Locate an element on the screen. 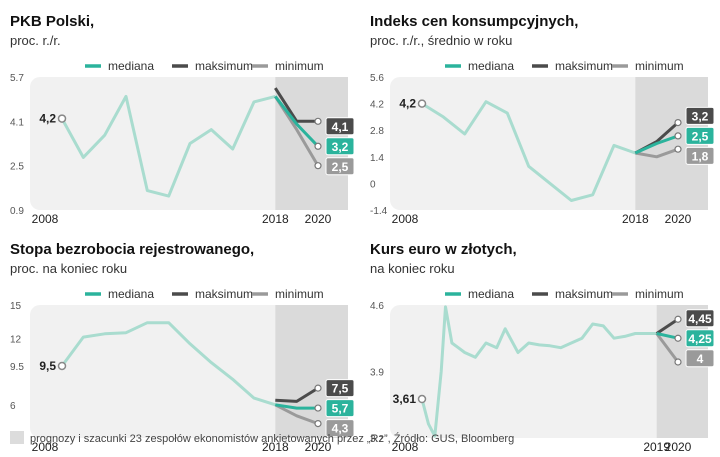 This screenshot has width=720, height=457. forecast-area is located at coordinates (311, 371).